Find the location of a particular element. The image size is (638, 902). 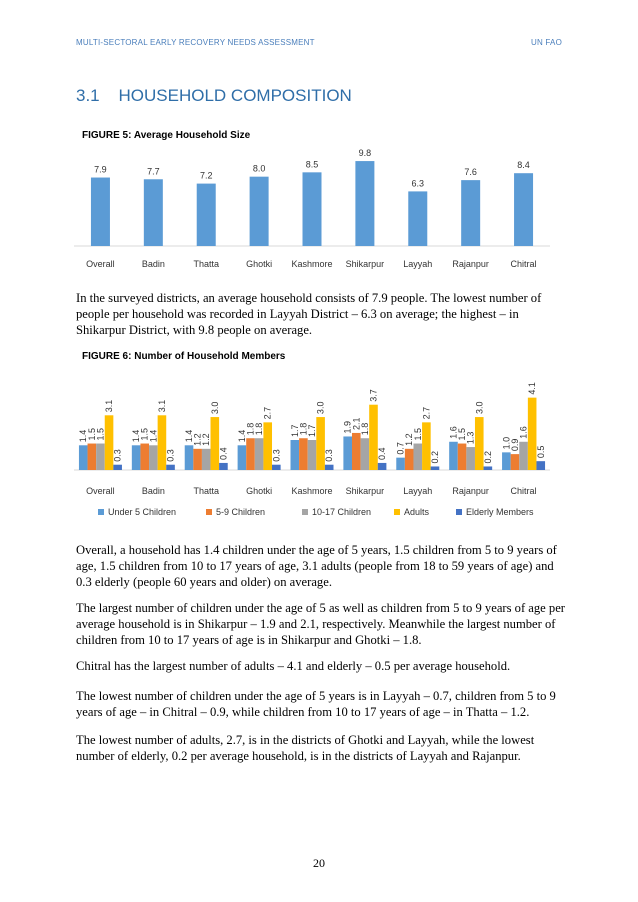

data-label-thatta-5-9-children: 1.2 is located at coordinates (198, 439).